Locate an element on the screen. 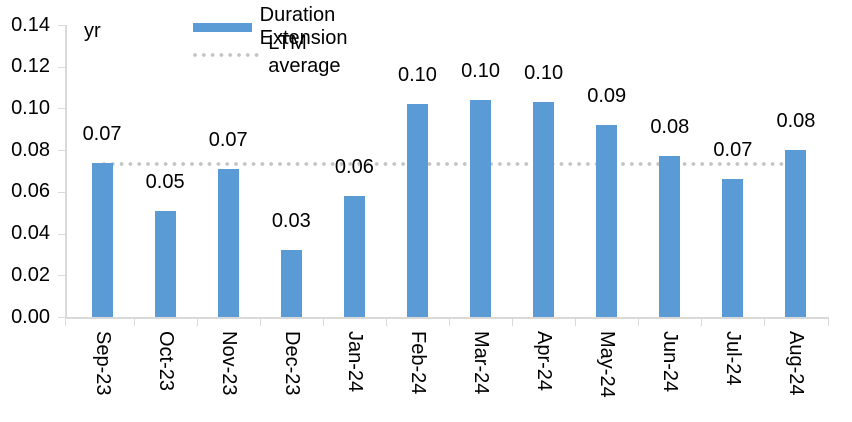 The height and width of the screenshot is (422, 852). x-axis-label: Jan-24 is located at coordinates (354, 362).